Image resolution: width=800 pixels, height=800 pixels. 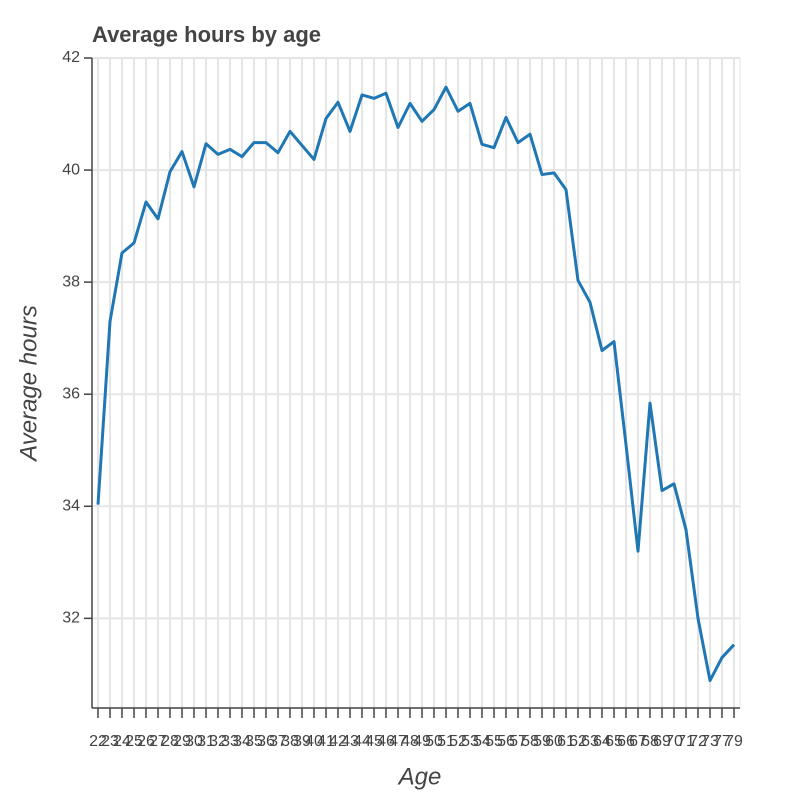 I want to click on x-tick-label: 71, so click(x=686, y=741).